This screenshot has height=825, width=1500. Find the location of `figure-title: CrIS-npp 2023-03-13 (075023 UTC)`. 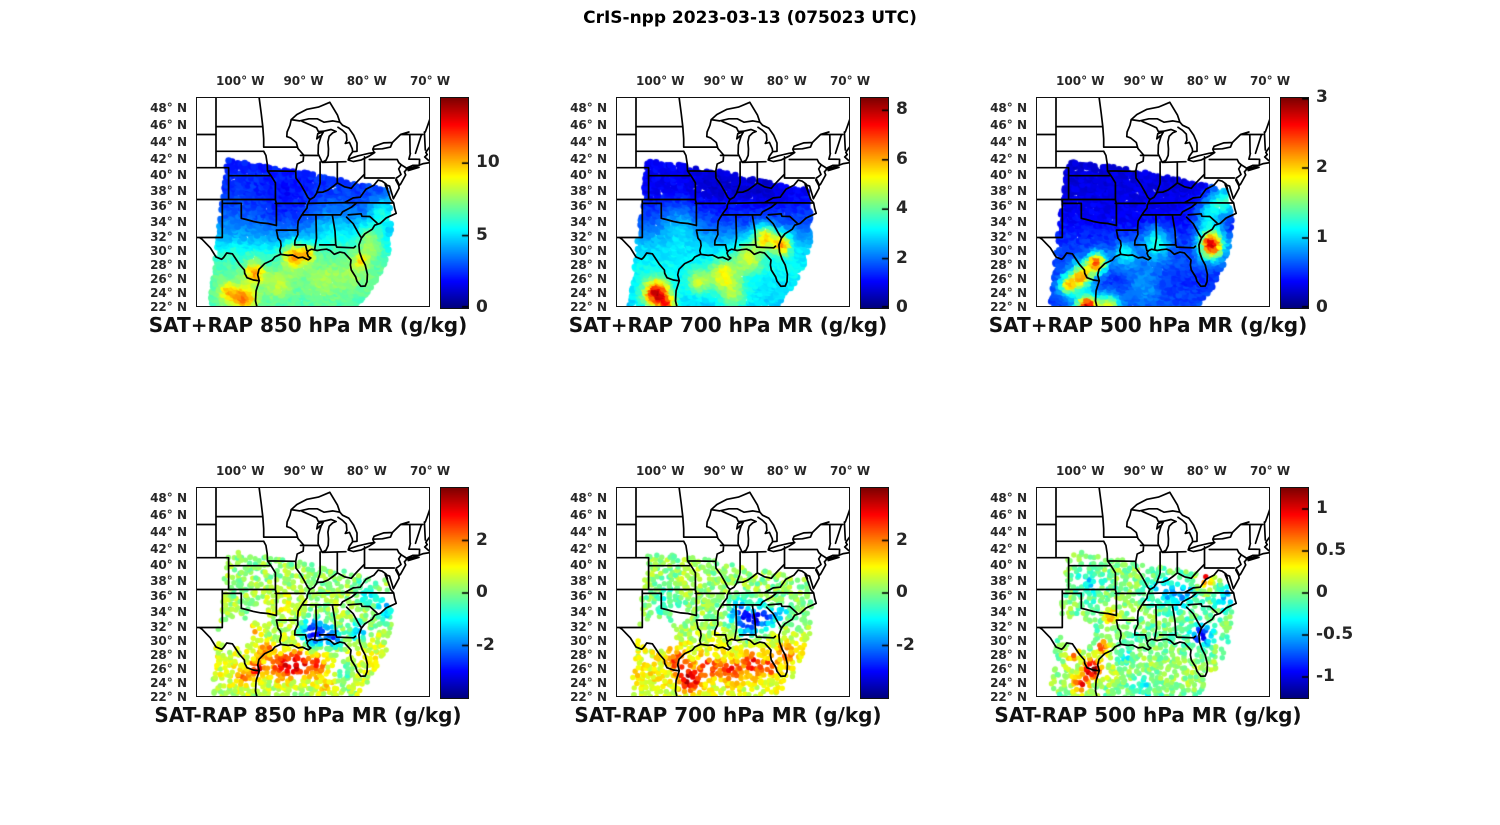

figure-title: CrIS-npp 2023-03-13 (075023 UTC) is located at coordinates (750, 18).